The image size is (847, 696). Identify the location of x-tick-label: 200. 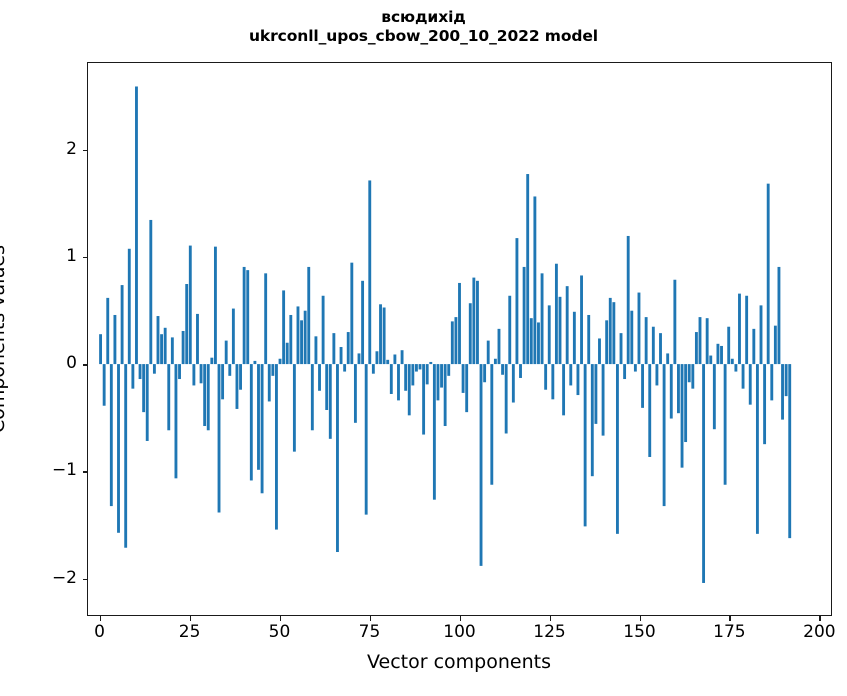
(819, 632).